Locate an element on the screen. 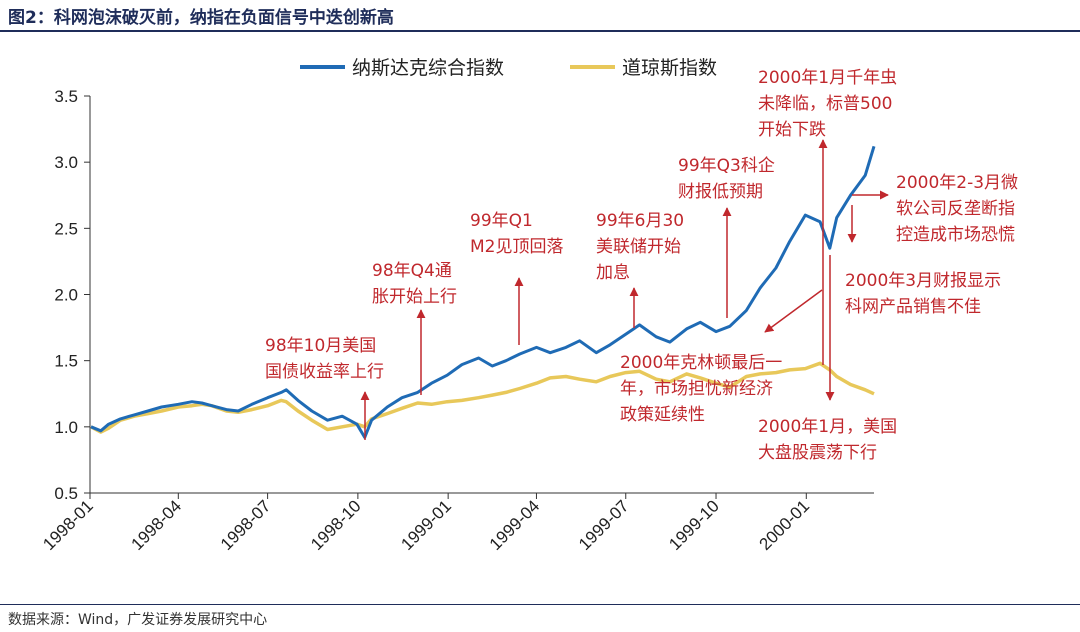 The height and width of the screenshot is (632, 1080). annotation-line: 美联储开始 is located at coordinates (638, 247).